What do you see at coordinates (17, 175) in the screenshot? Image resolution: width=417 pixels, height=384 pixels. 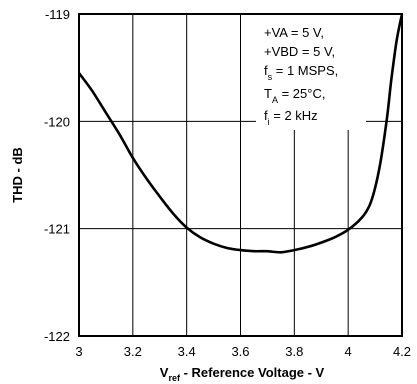 I see `y-axis-title: THD - dB` at bounding box center [17, 175].